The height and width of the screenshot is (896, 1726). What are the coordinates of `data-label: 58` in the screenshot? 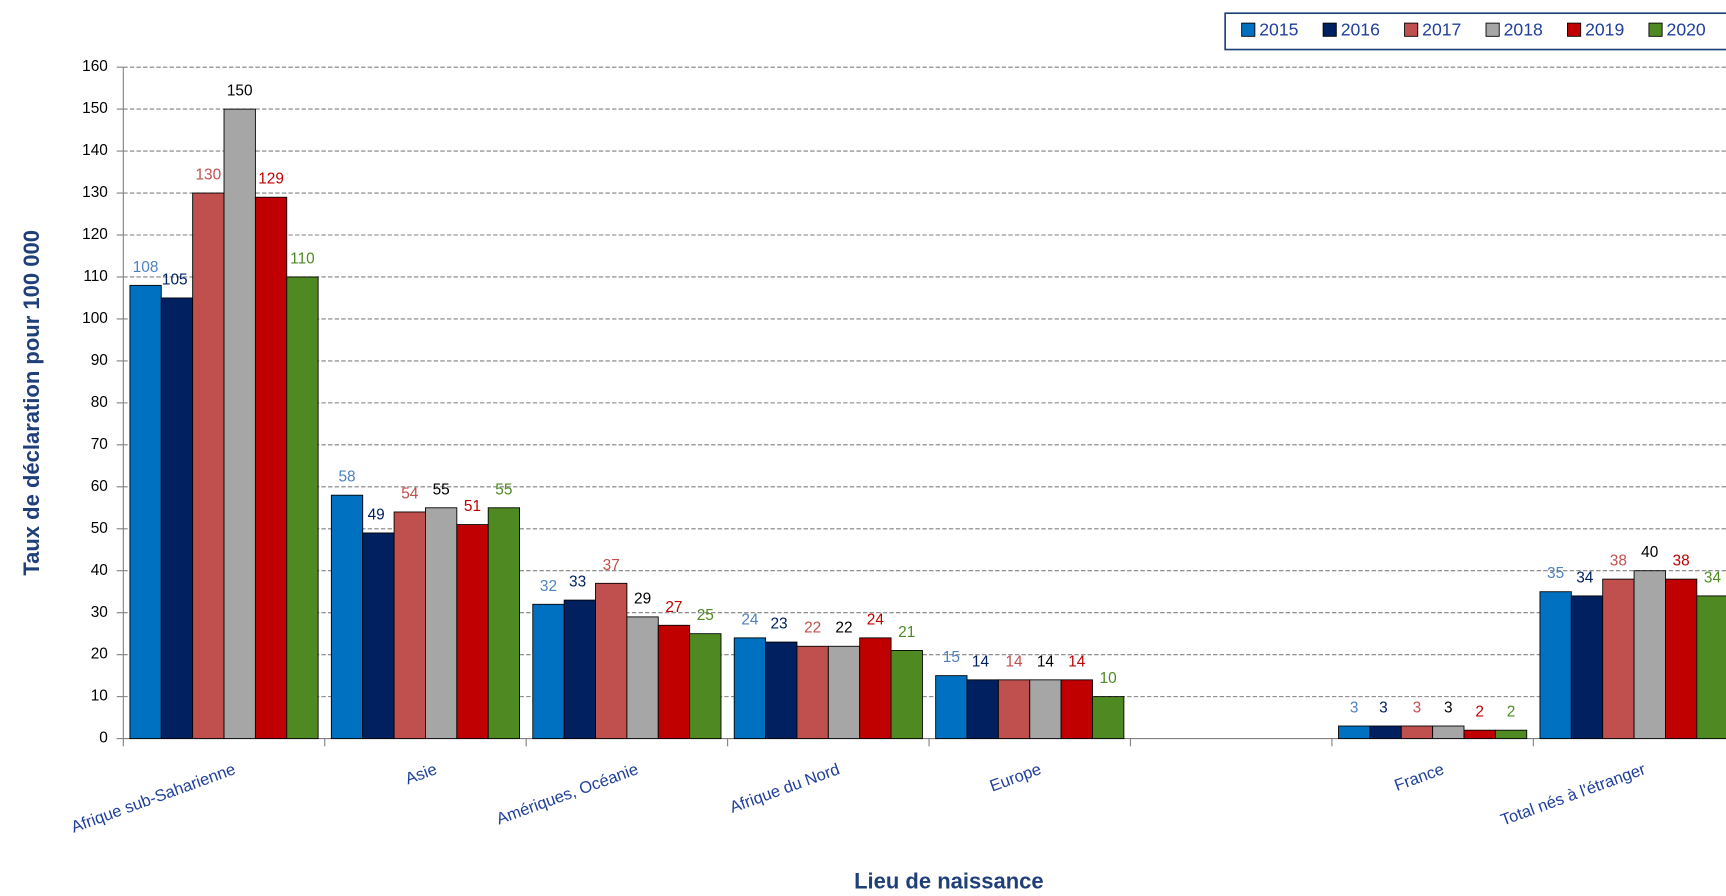 It's located at (346, 477).